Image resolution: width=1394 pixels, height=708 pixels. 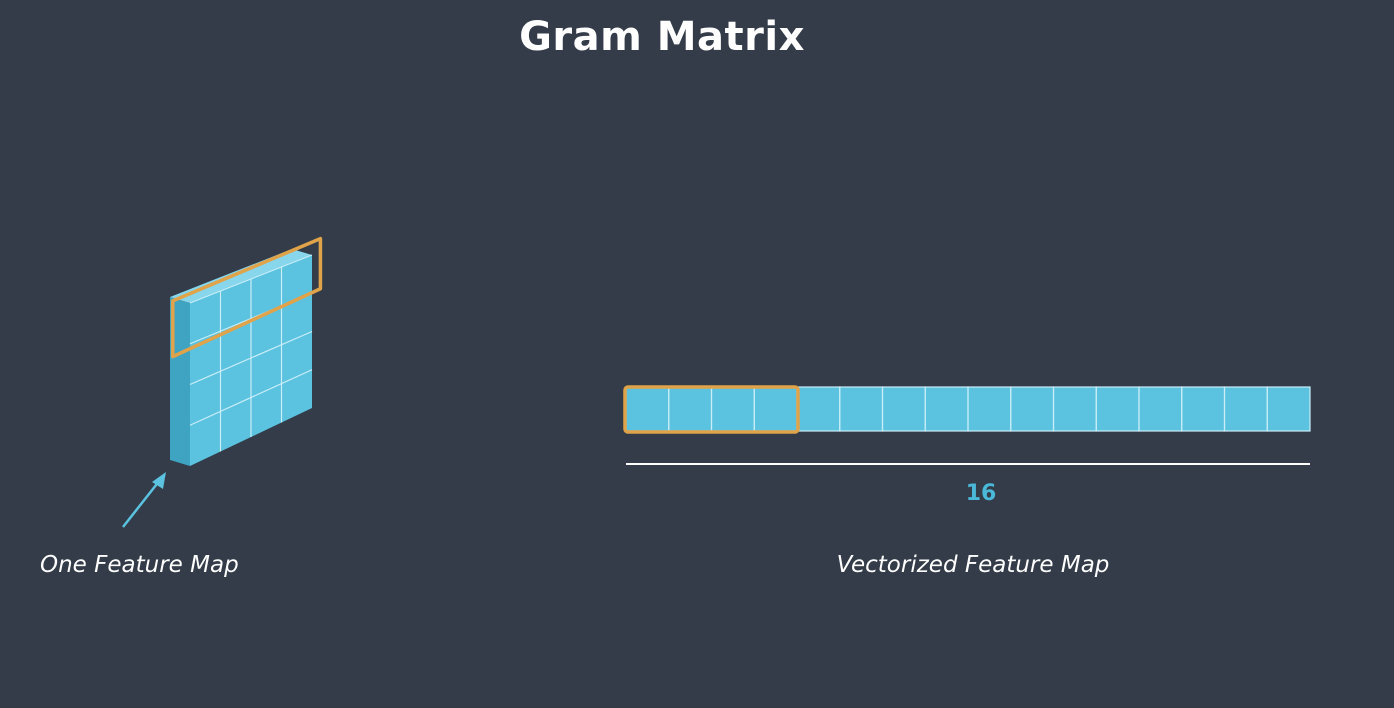 I want to click on feature-map-row-highlight, so click(x=247, y=297).